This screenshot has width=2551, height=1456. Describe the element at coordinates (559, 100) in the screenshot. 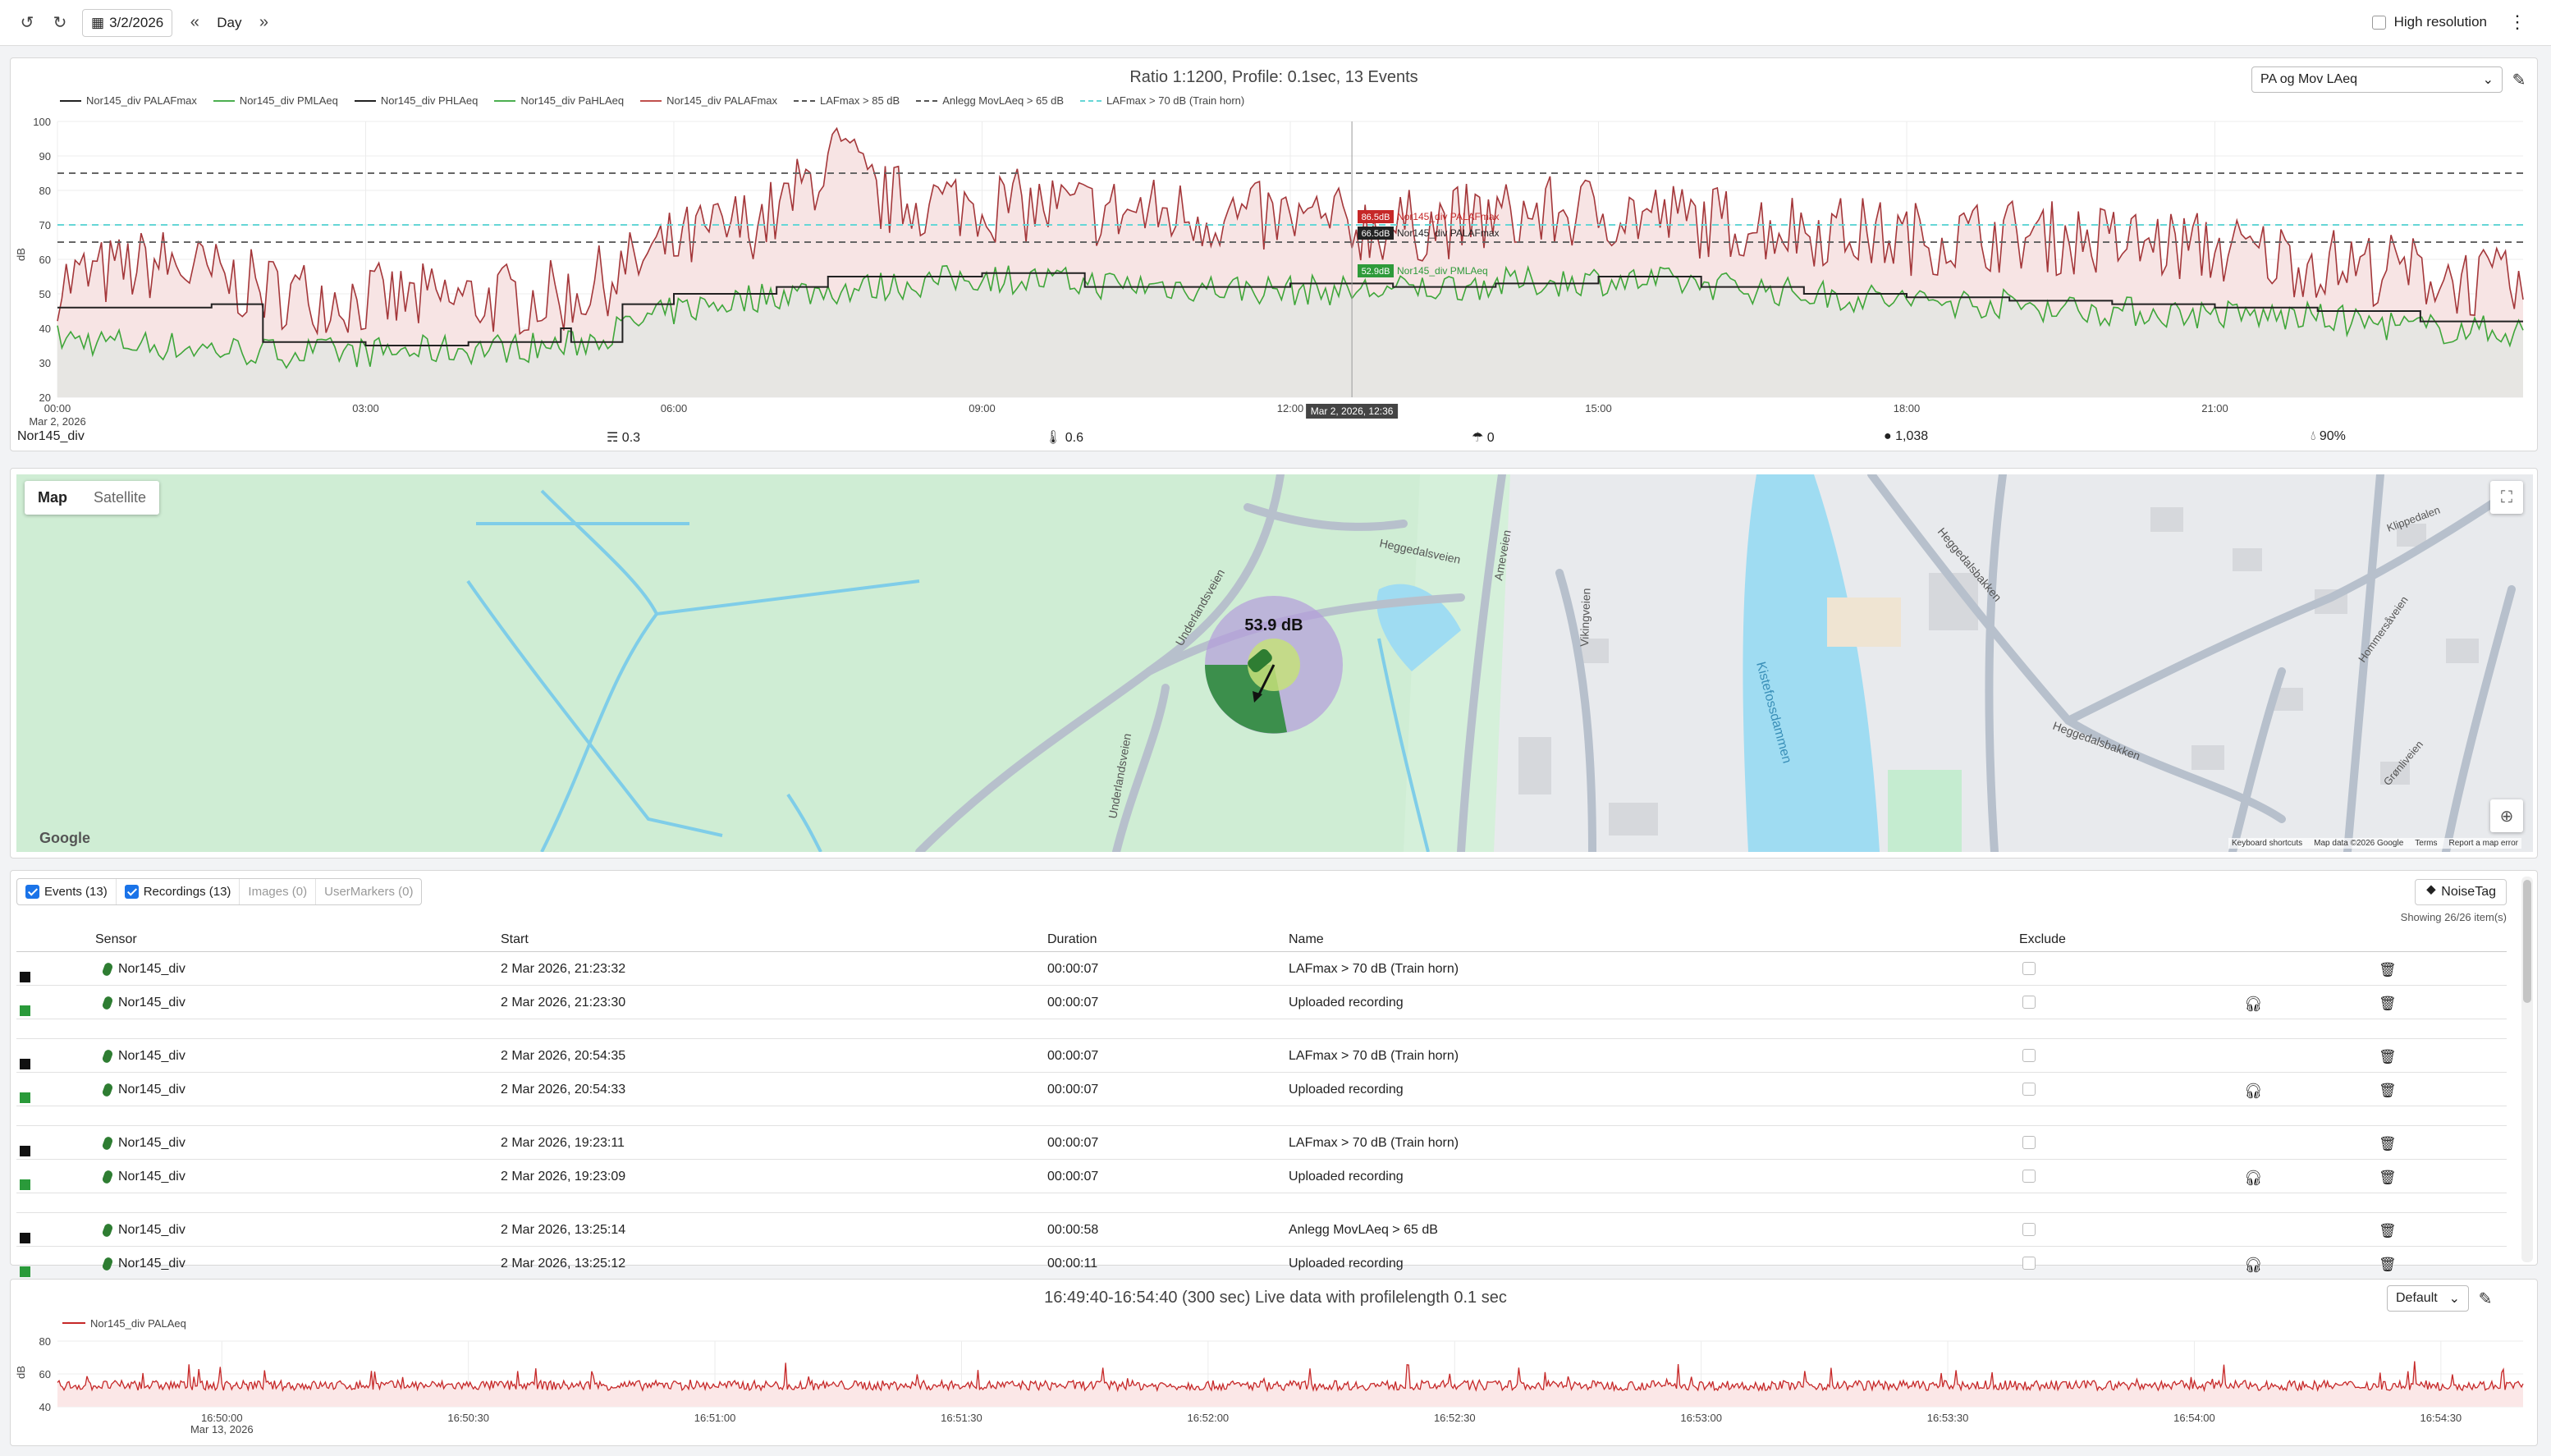

I see `legend-item: Nor145_div PaHLAeq` at that location.